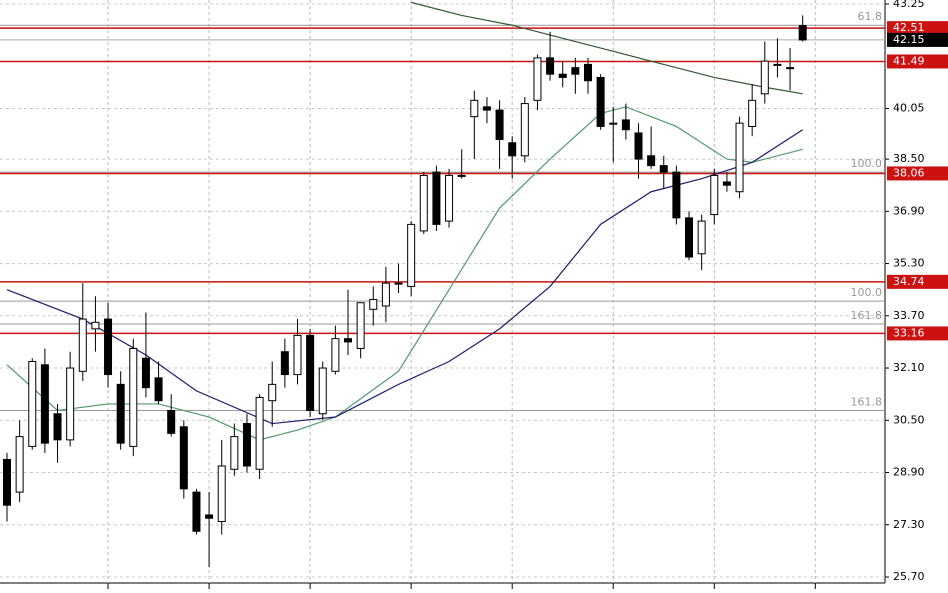 Image resolution: width=948 pixels, height=593 pixels. Describe the element at coordinates (909, 27) in the screenshot. I see `level-label: 42.51` at that location.